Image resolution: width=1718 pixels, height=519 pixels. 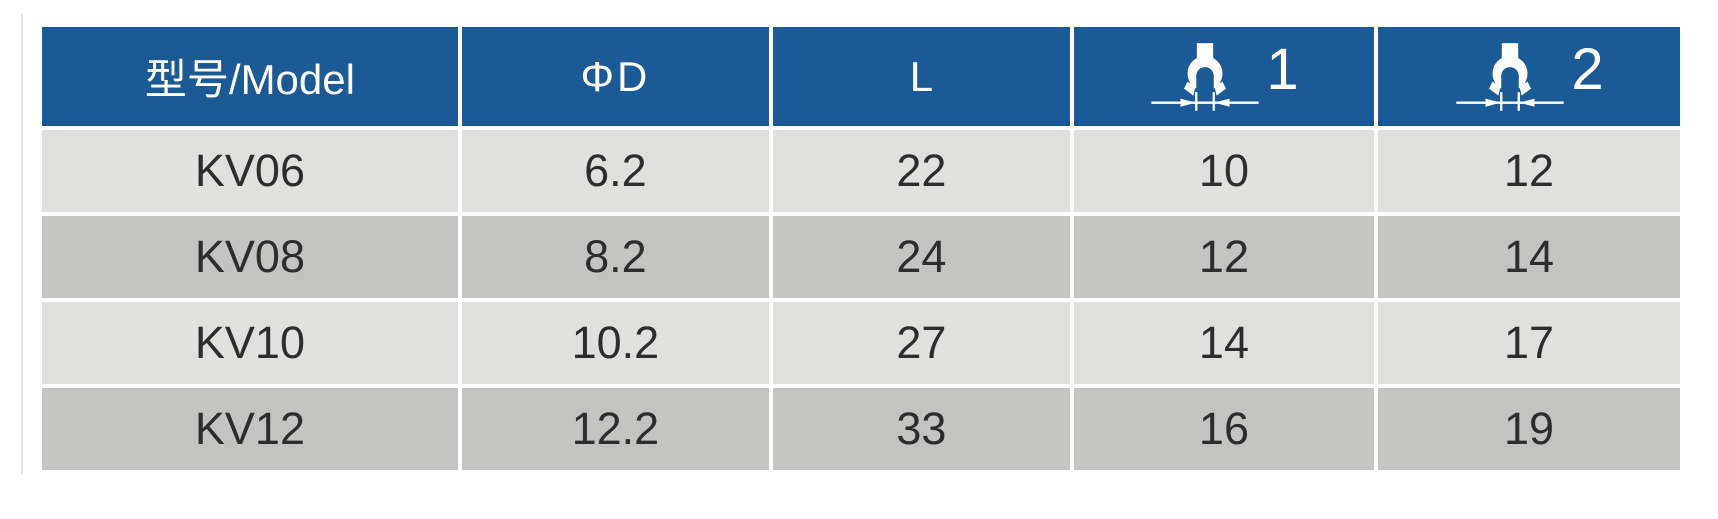 What do you see at coordinates (1587, 69) in the screenshot?
I see `wrench-2-label: 2` at bounding box center [1587, 69].